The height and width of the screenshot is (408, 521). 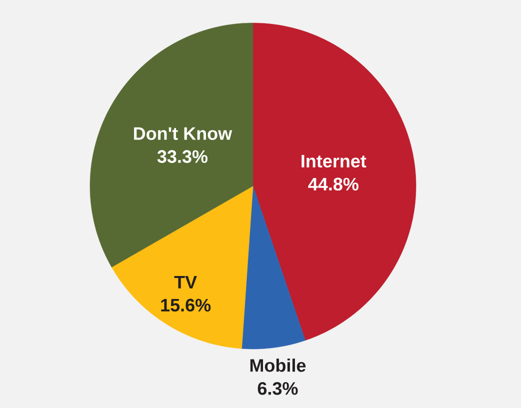 I want to click on data-label: 6.3%, so click(x=278, y=388).